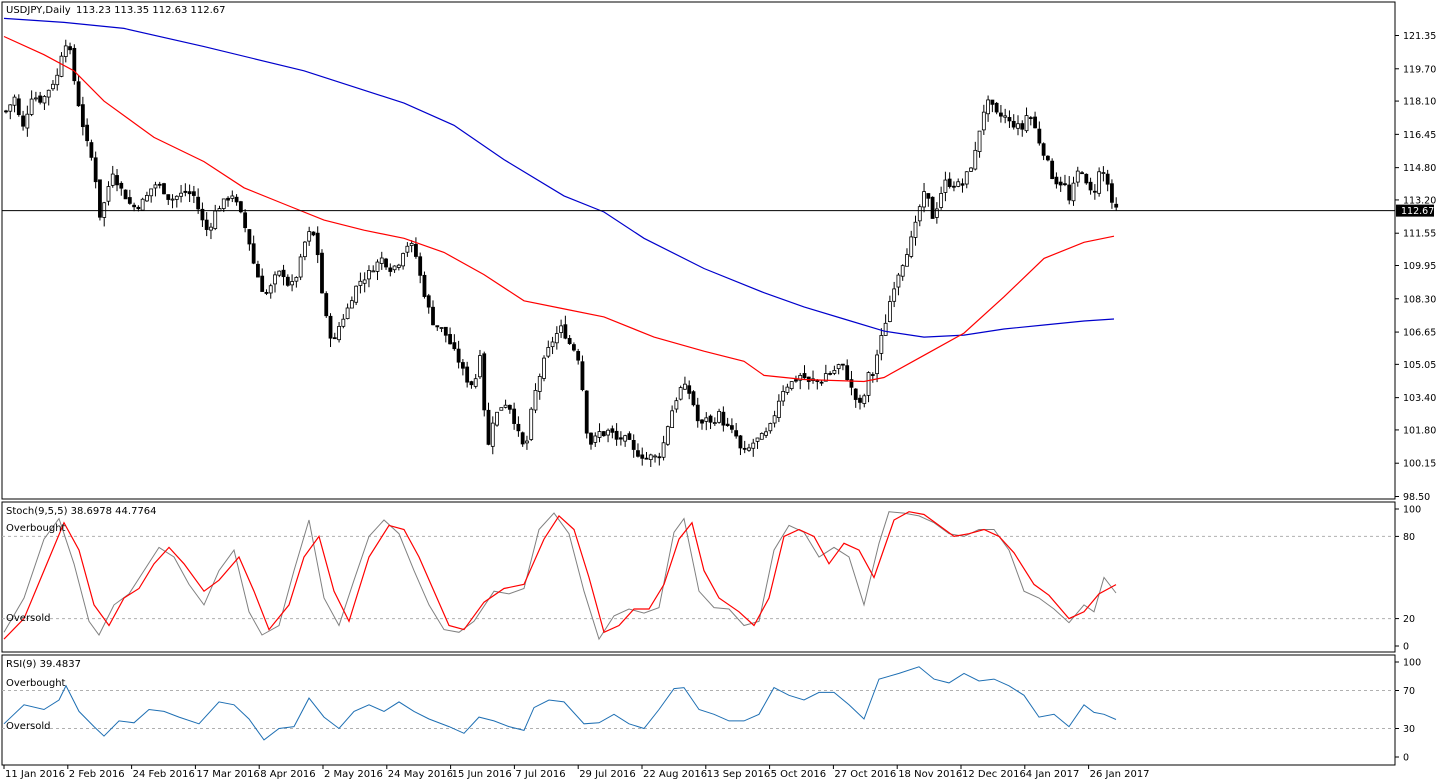 Image resolution: width=1436 pixels, height=784 pixels. I want to click on rsi-panel: RSI(9) 39.4837 Overbought Oversold, so click(698, 710).